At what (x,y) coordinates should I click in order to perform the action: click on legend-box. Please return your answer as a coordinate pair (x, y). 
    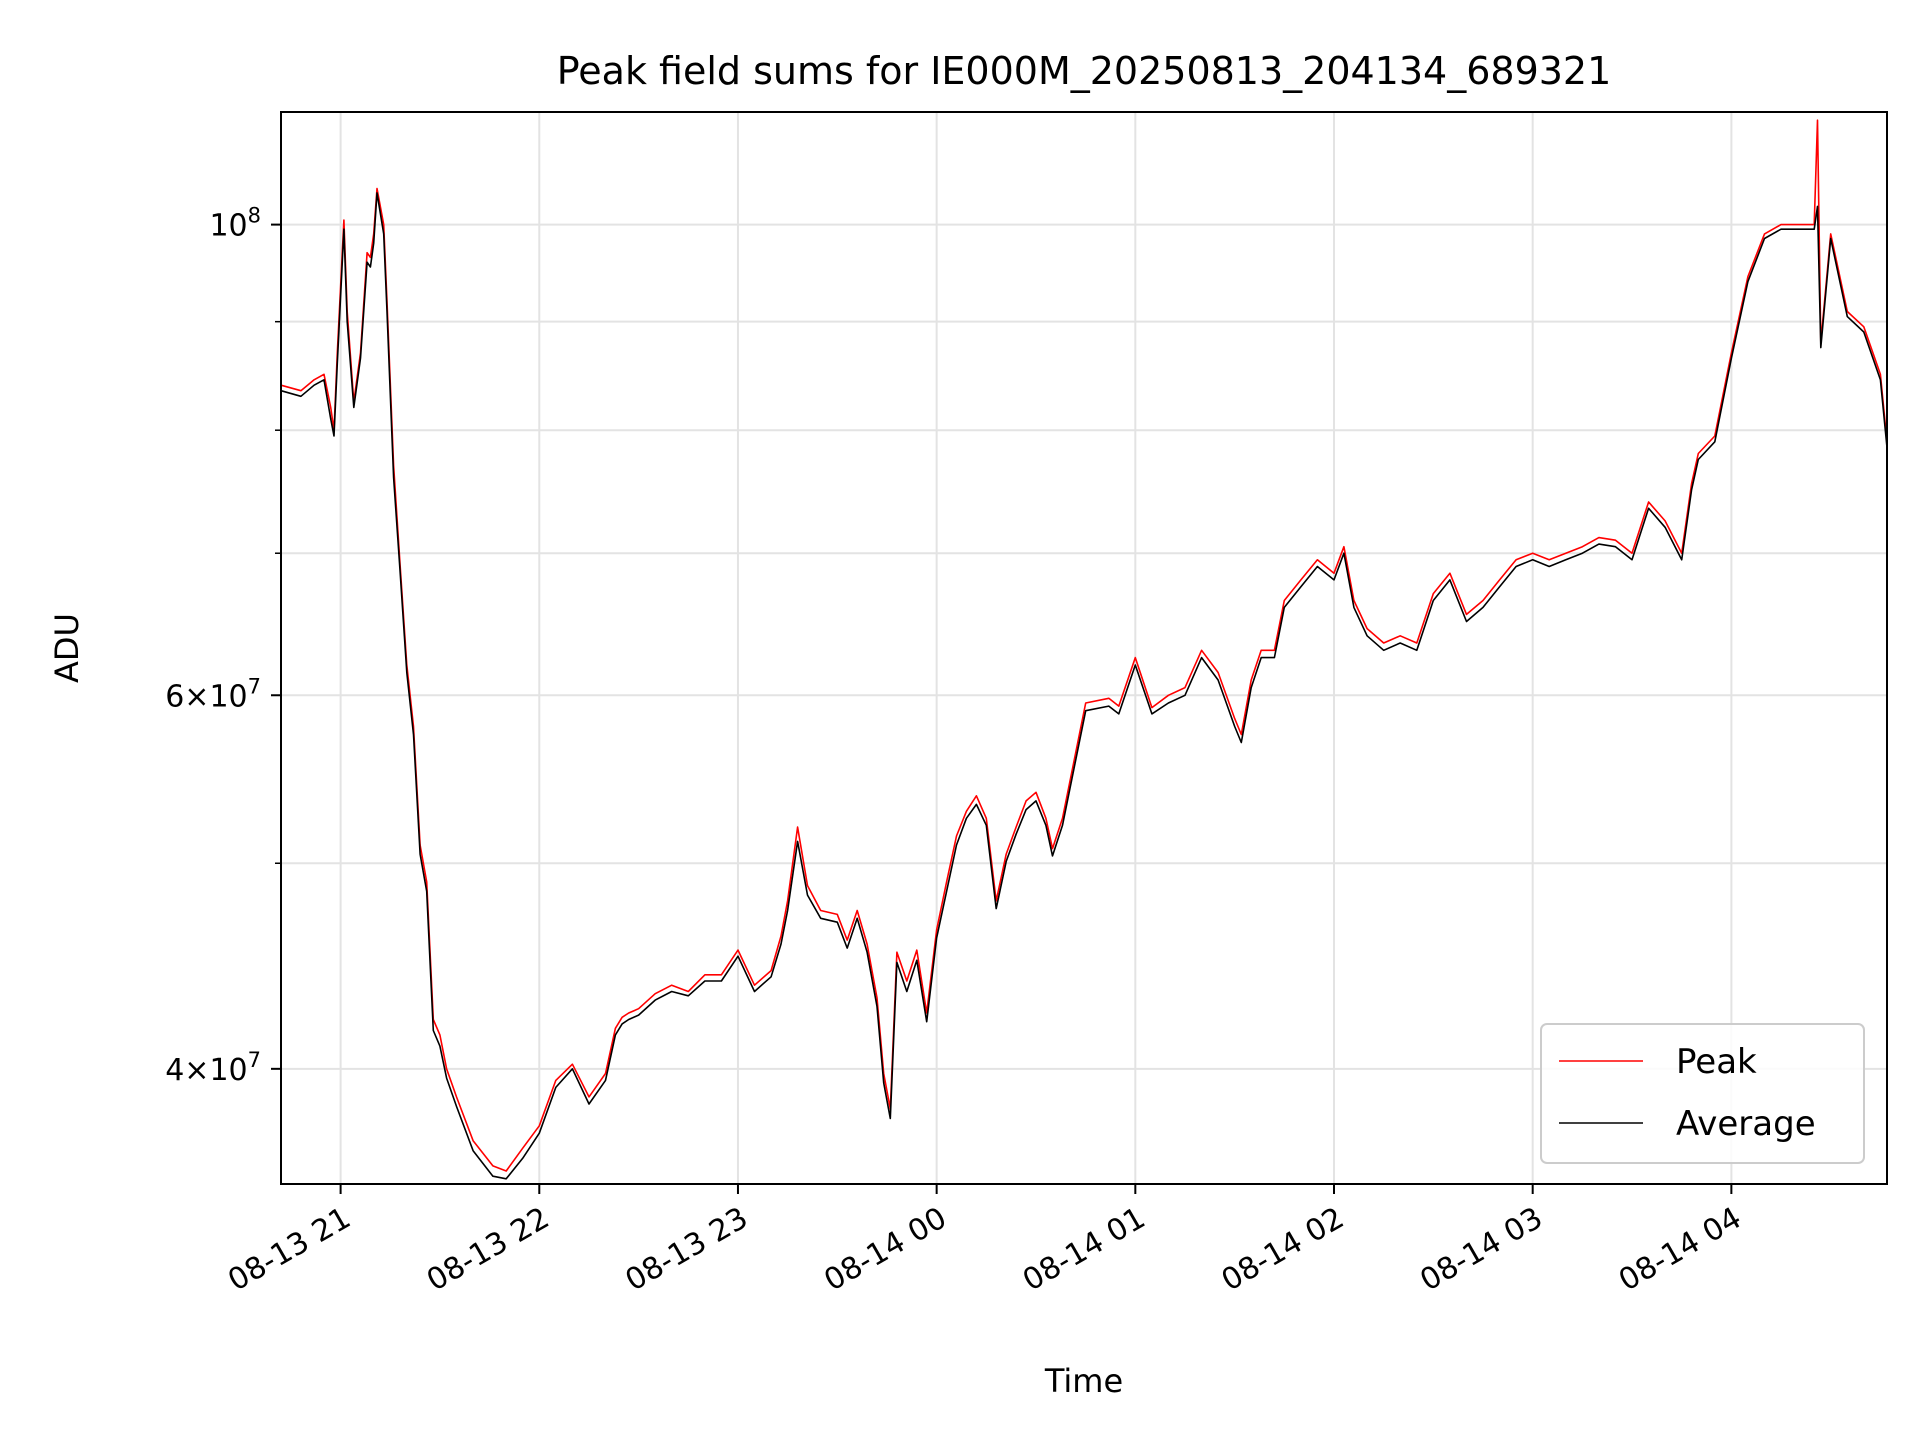
    Looking at the image, I should click on (1702, 1093).